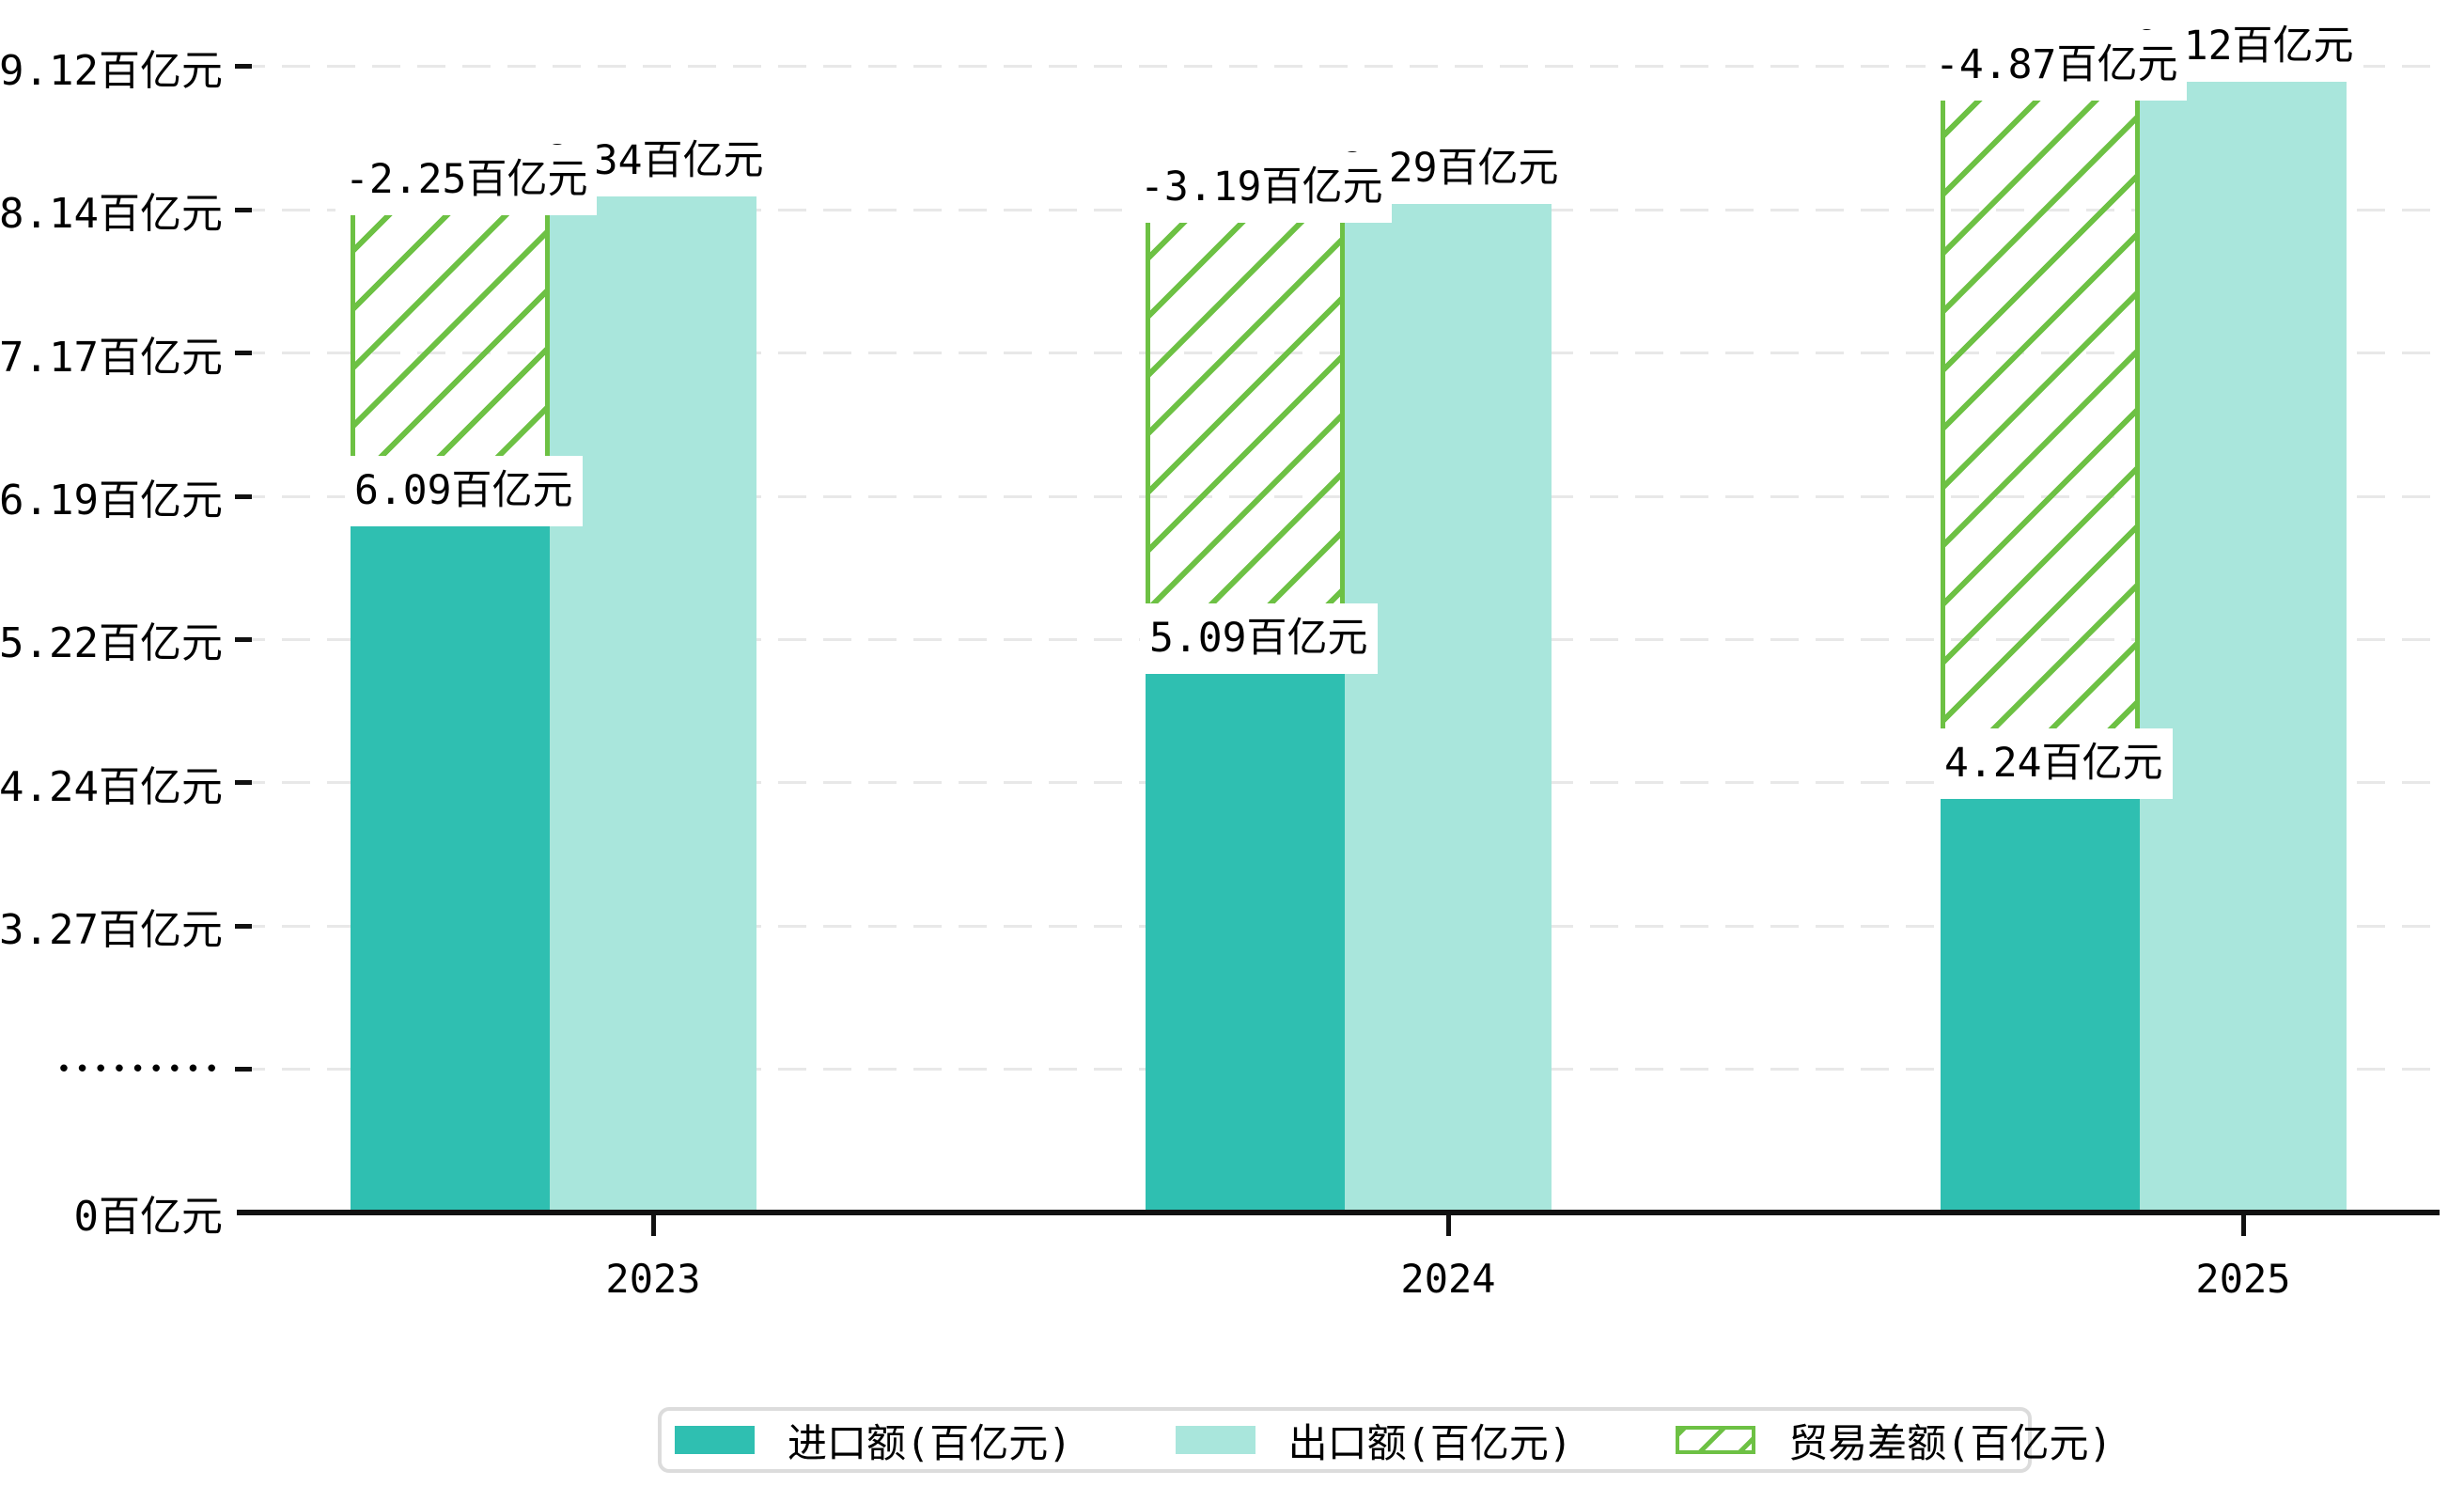  What do you see at coordinates (1245, 935) in the screenshot?
I see `import-bar-2024` at bounding box center [1245, 935].